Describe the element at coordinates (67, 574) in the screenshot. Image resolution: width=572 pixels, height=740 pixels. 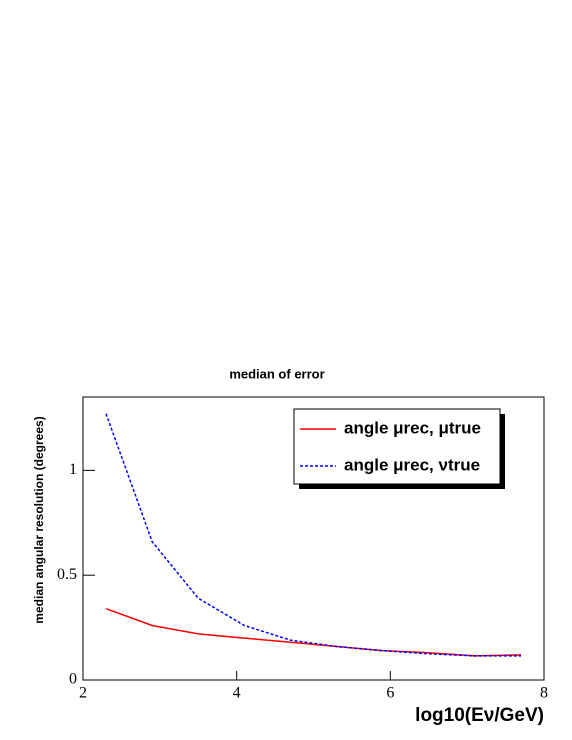
I see `y-tick-label: 0.5` at that location.